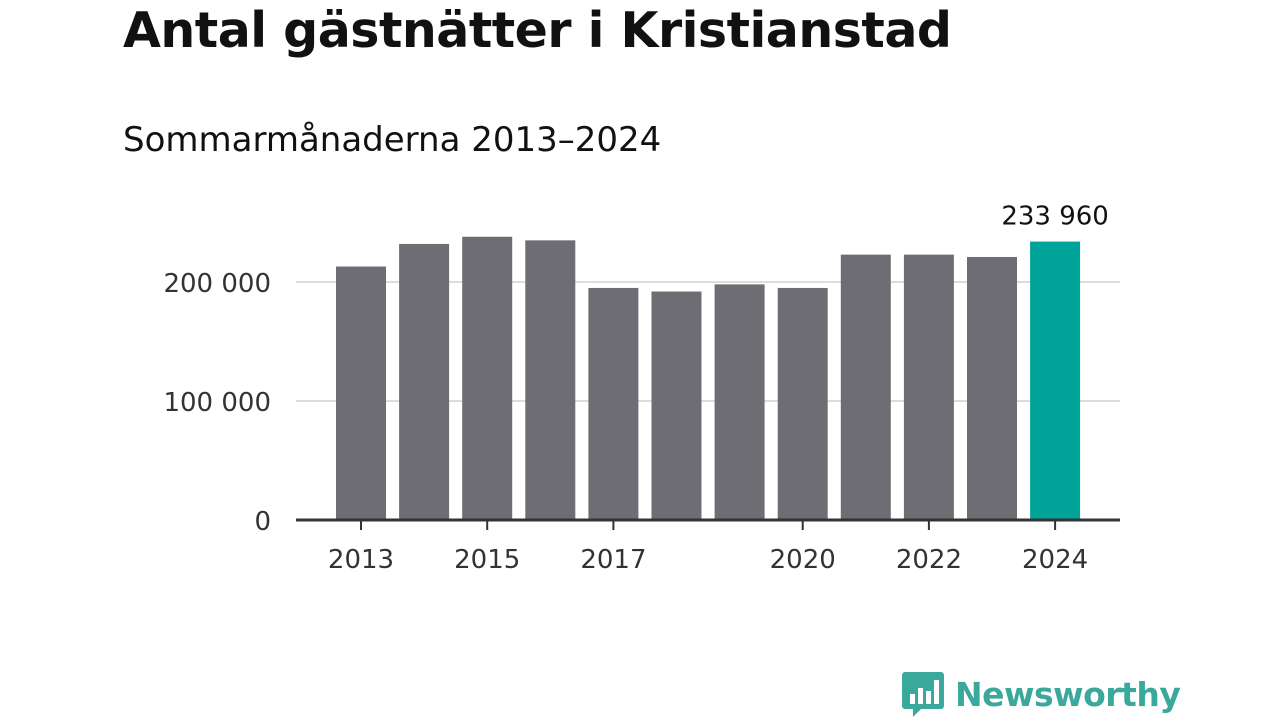  I want to click on x-tick-label: 2013, so click(361, 560).